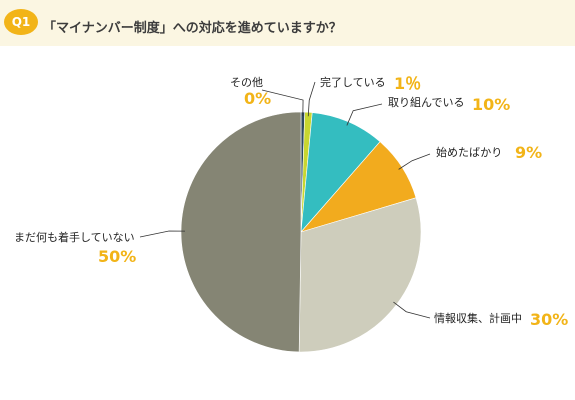 The image size is (575, 400). I want to click on slice-percent-just-started: 9%, so click(528, 152).